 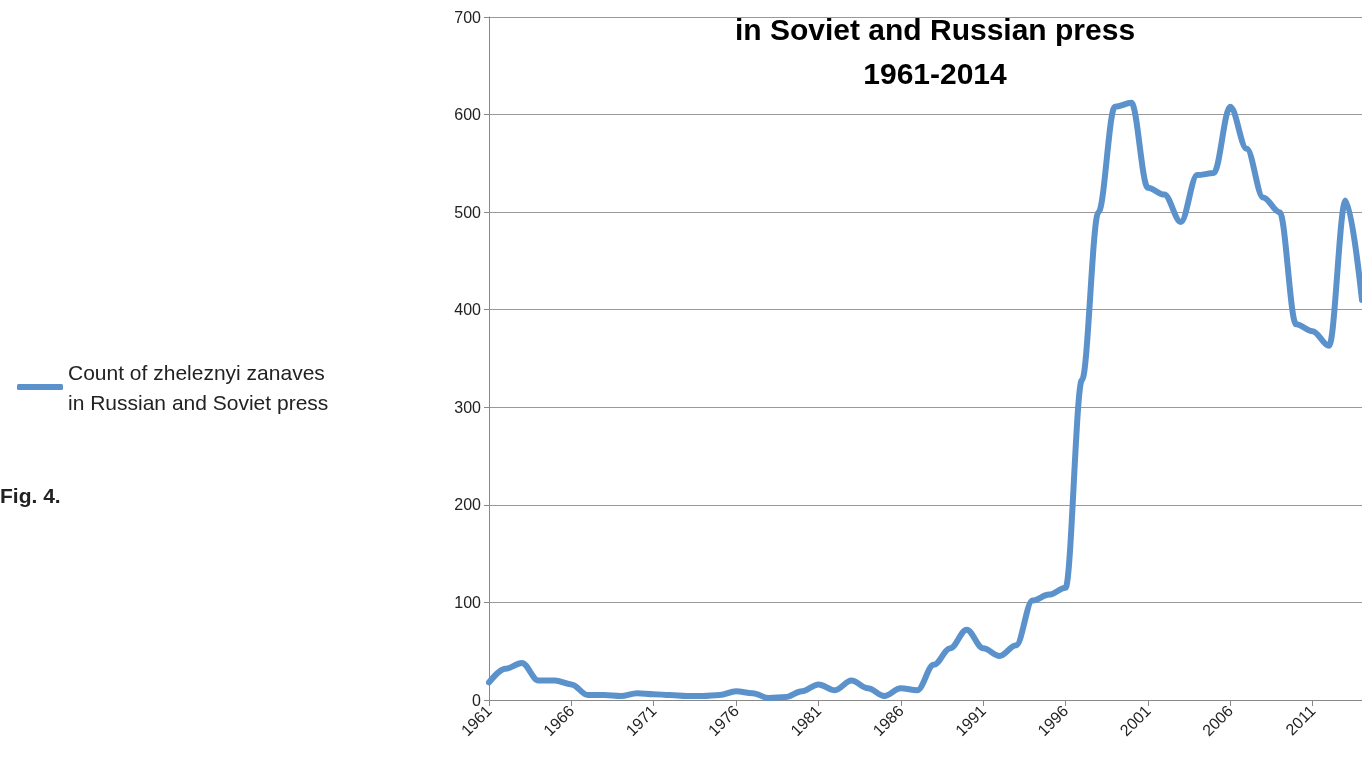 What do you see at coordinates (477, 700) in the screenshot?
I see `y-tick-label: 0` at bounding box center [477, 700].